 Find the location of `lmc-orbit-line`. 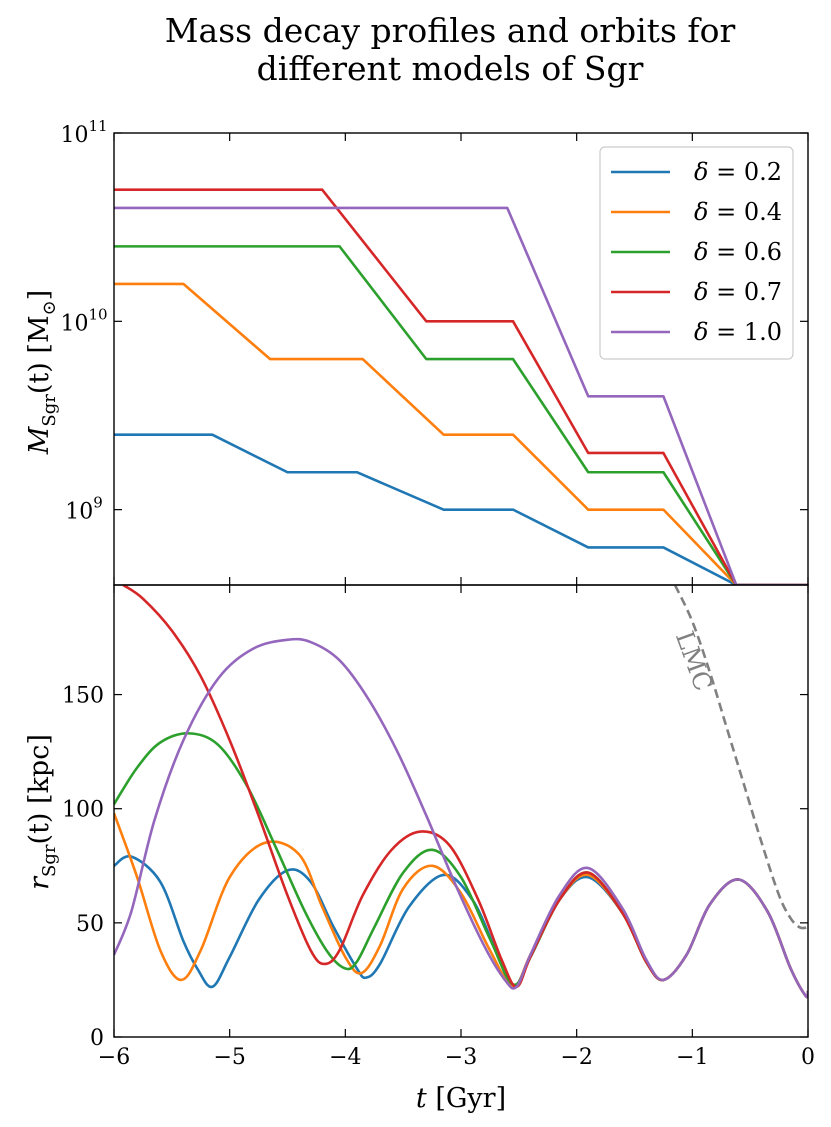

lmc-orbit-line is located at coordinates (740, 757).